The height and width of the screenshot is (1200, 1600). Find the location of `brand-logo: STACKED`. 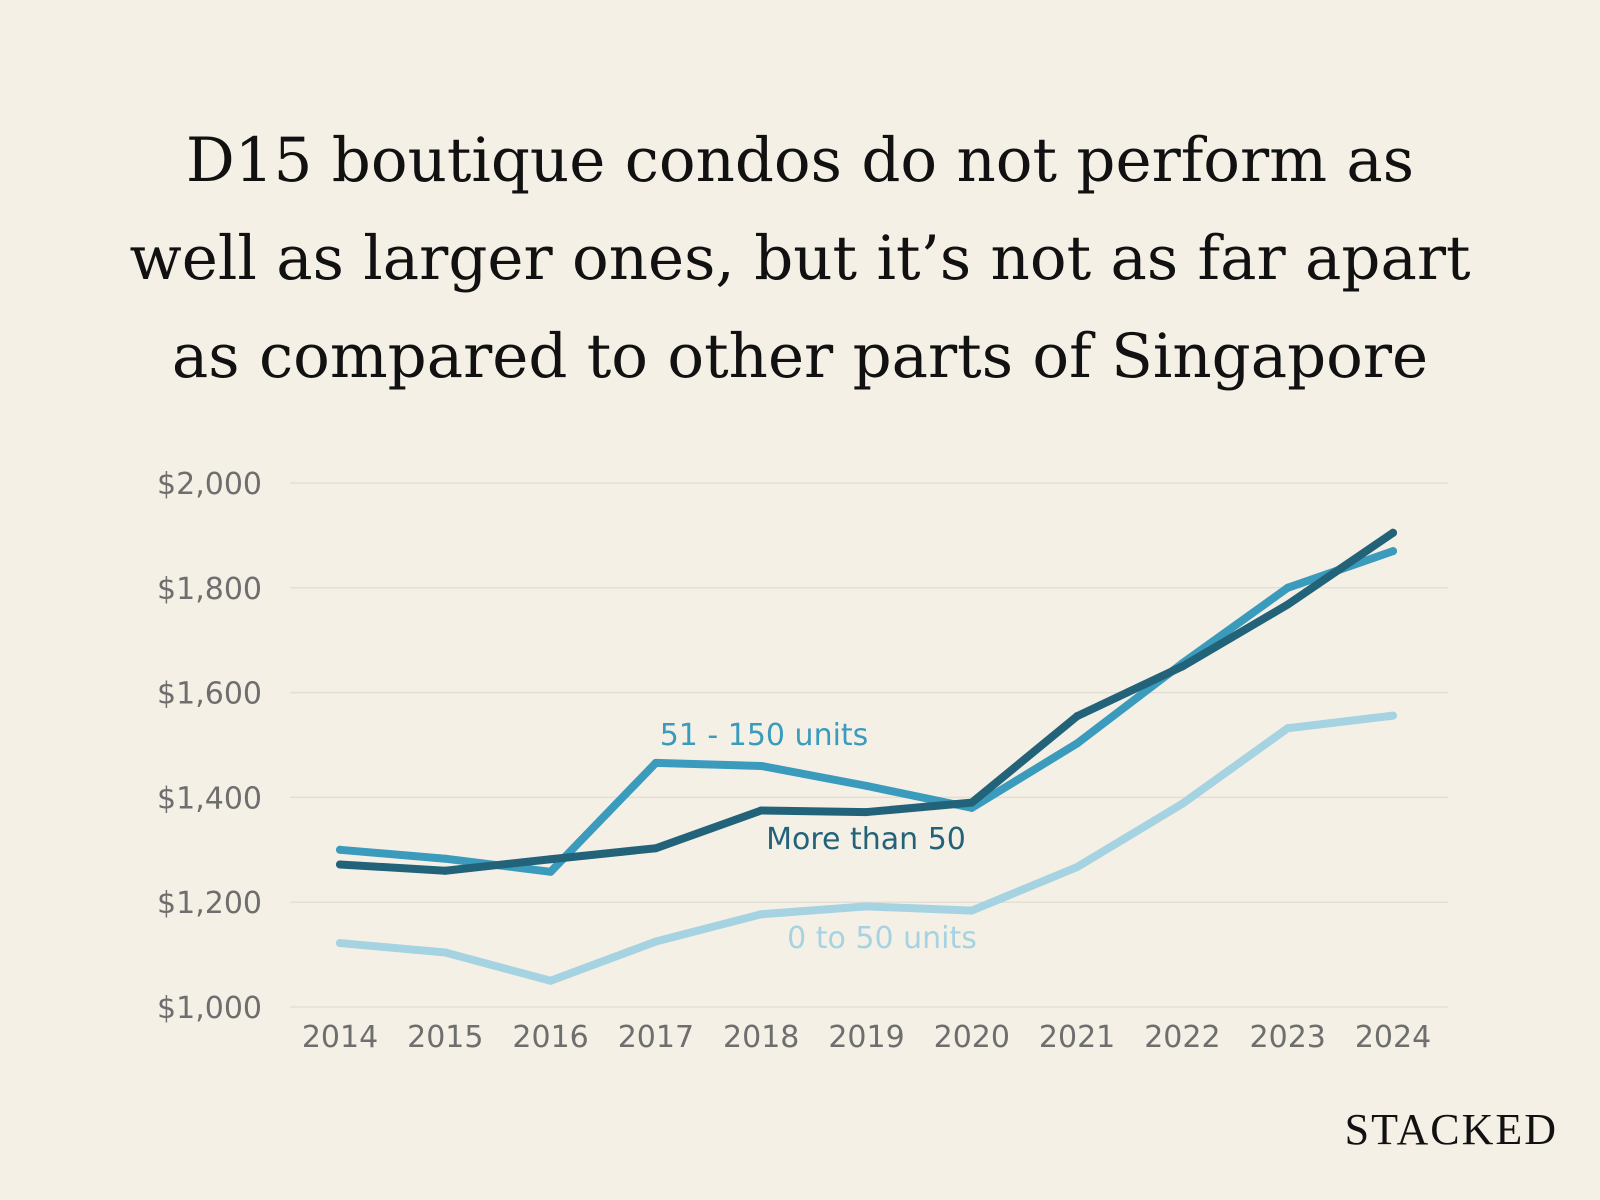

brand-logo: STACKED is located at coordinates (1451, 1129).